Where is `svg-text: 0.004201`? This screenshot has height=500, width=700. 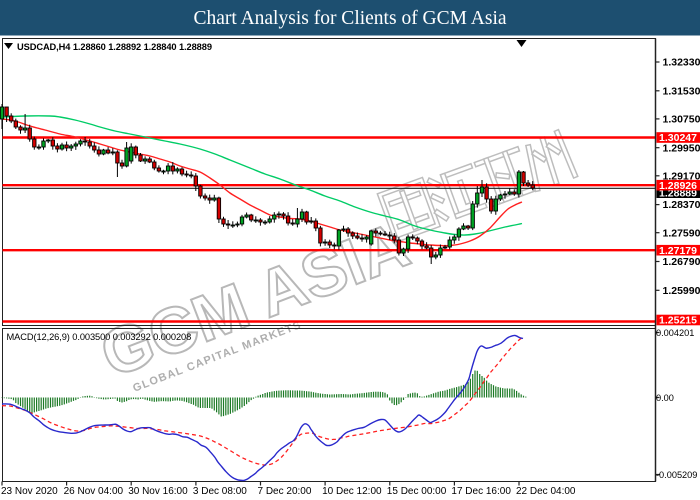 svg-text: 0.004201 is located at coordinates (675, 333).